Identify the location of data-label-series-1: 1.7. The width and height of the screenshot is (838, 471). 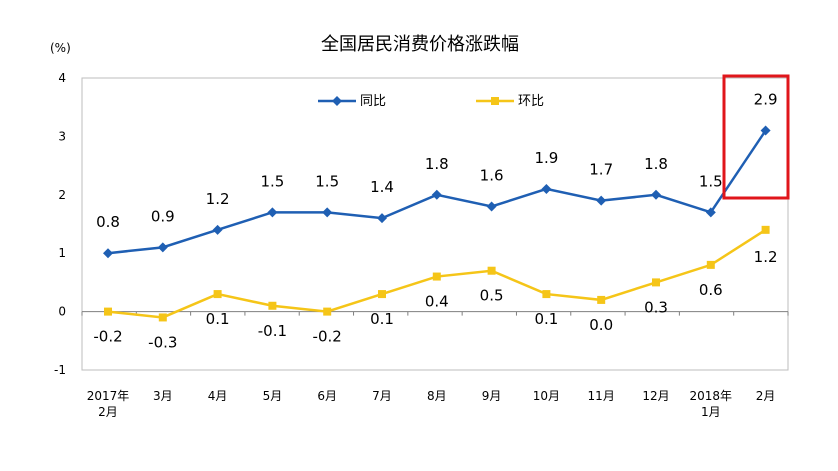
(601, 170).